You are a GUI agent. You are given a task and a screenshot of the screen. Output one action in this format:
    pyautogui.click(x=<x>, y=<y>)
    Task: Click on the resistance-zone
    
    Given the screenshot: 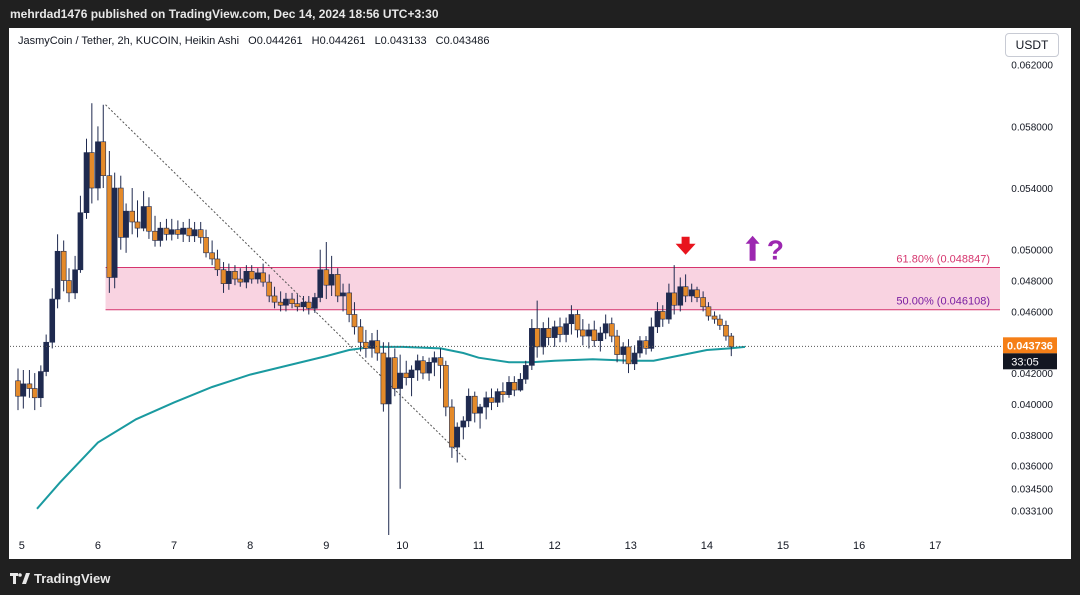 What is the action you would take?
    pyautogui.click(x=553, y=288)
    